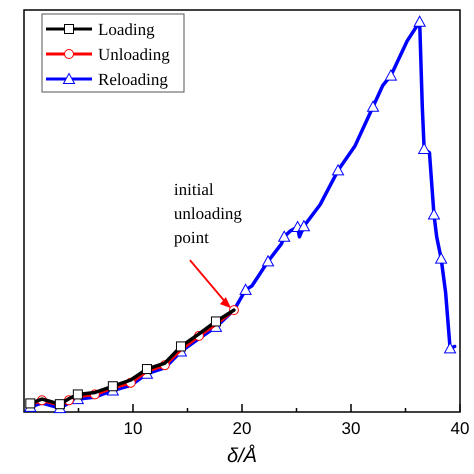  Describe the element at coordinates (208, 214) in the screenshot. I see `annotation: initial unloading point` at that location.